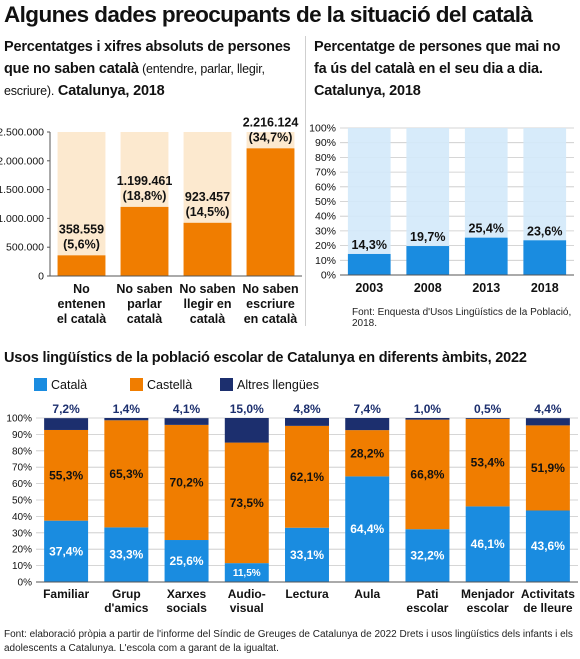 This screenshot has width=580, height=659. What do you see at coordinates (247, 608) in the screenshot?
I see `category-label: visual` at bounding box center [247, 608].